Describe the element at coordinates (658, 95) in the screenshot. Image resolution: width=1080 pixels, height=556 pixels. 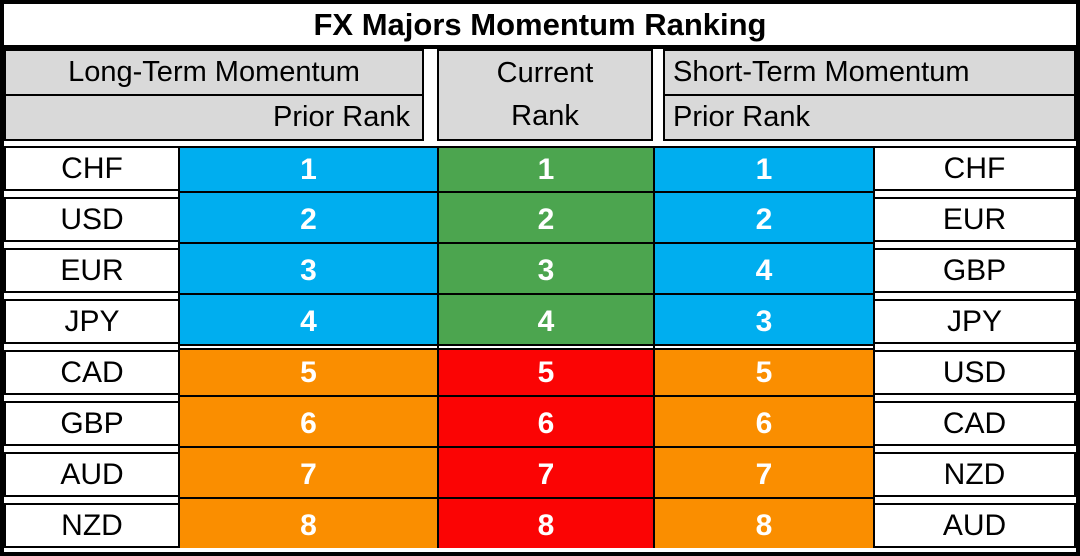
I see `header-gutter-right` at that location.